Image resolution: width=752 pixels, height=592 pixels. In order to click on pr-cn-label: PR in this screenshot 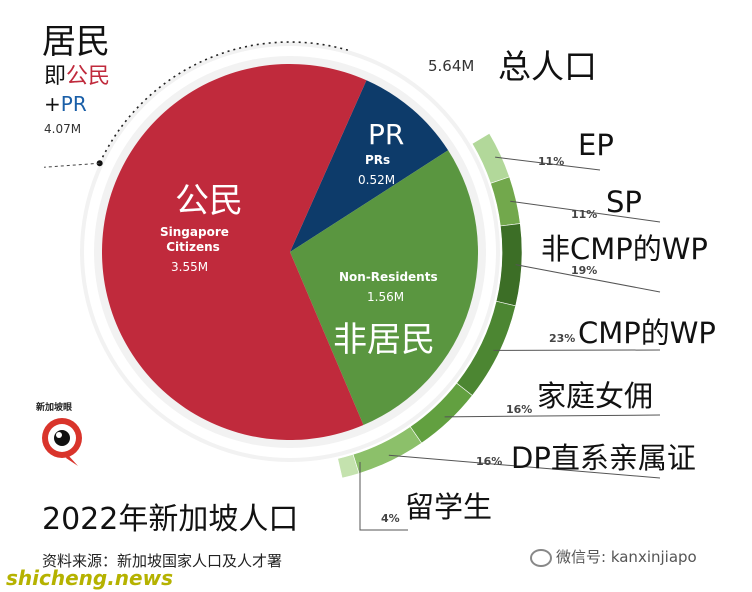, I will do `click(386, 134)`.